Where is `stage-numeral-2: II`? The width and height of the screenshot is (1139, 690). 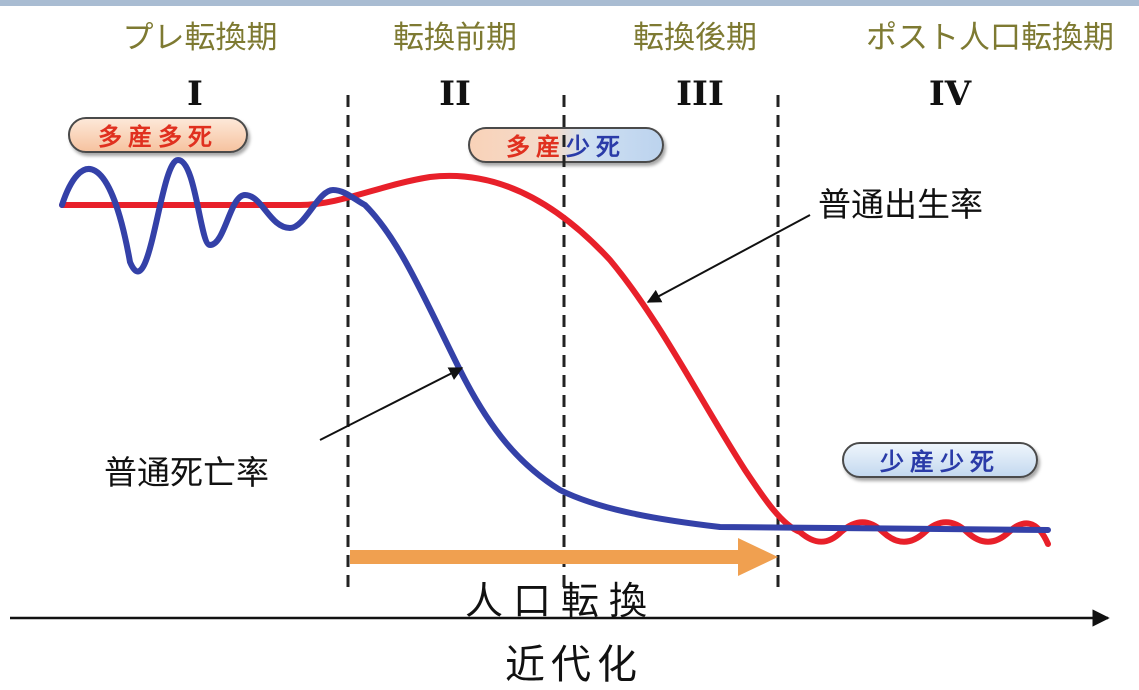 stage-numeral-2: II is located at coordinates (455, 94).